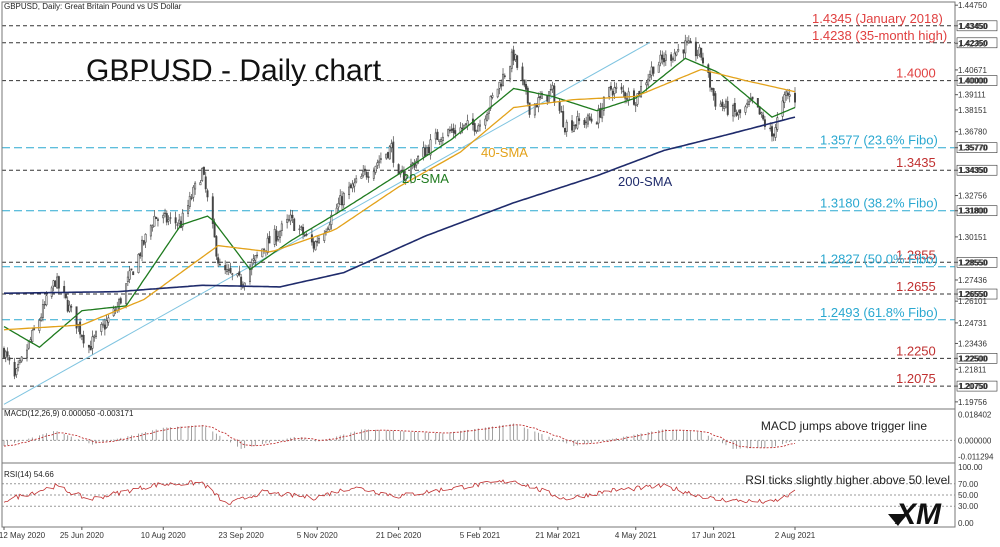 The height and width of the screenshot is (547, 1000). Describe the element at coordinates (29, 474) in the screenshot. I see `rsi-title: RSI(14) 54.66` at that location.